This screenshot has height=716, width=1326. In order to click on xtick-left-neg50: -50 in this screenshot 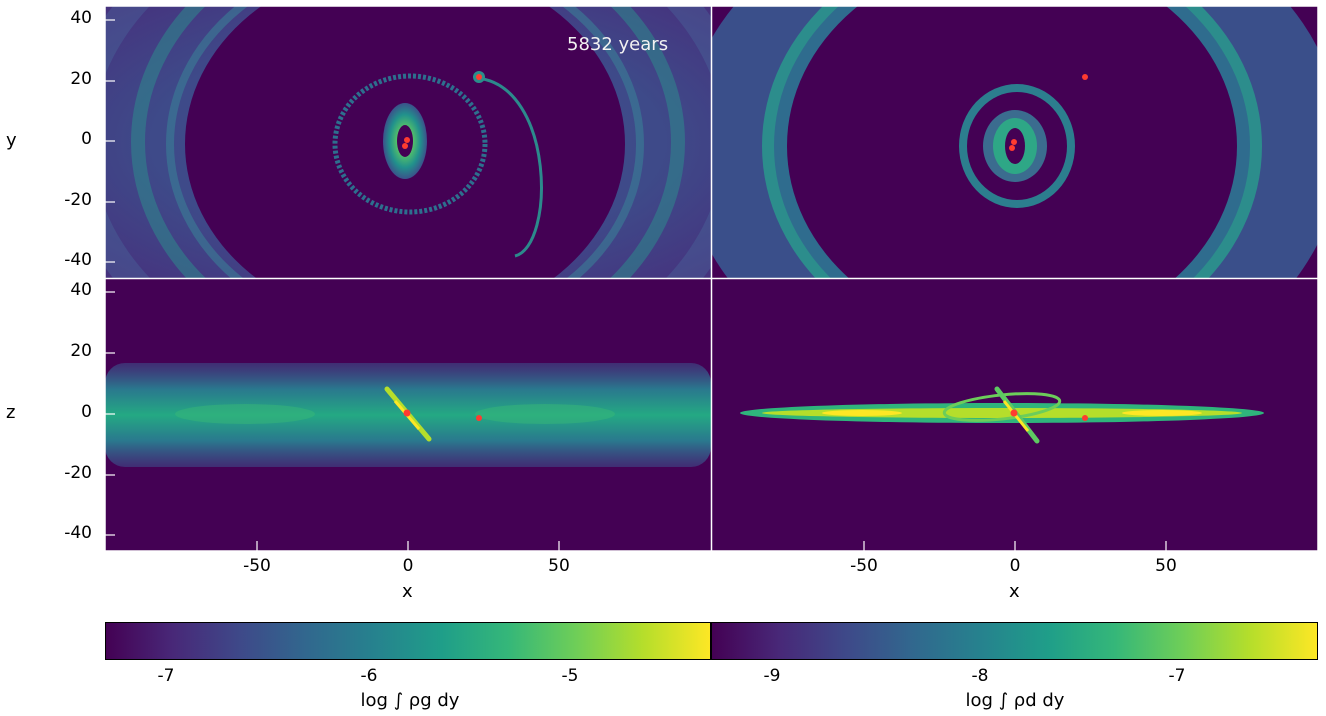, I will do `click(257, 566)`.